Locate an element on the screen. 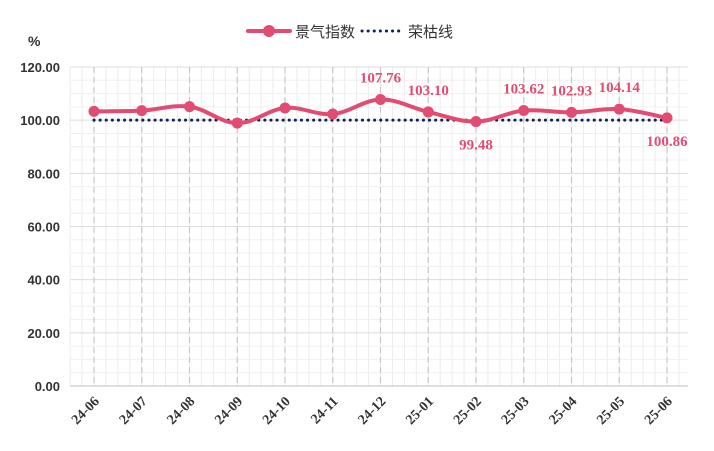 This screenshot has width=714, height=451. data-label: 99.48 is located at coordinates (476, 146).